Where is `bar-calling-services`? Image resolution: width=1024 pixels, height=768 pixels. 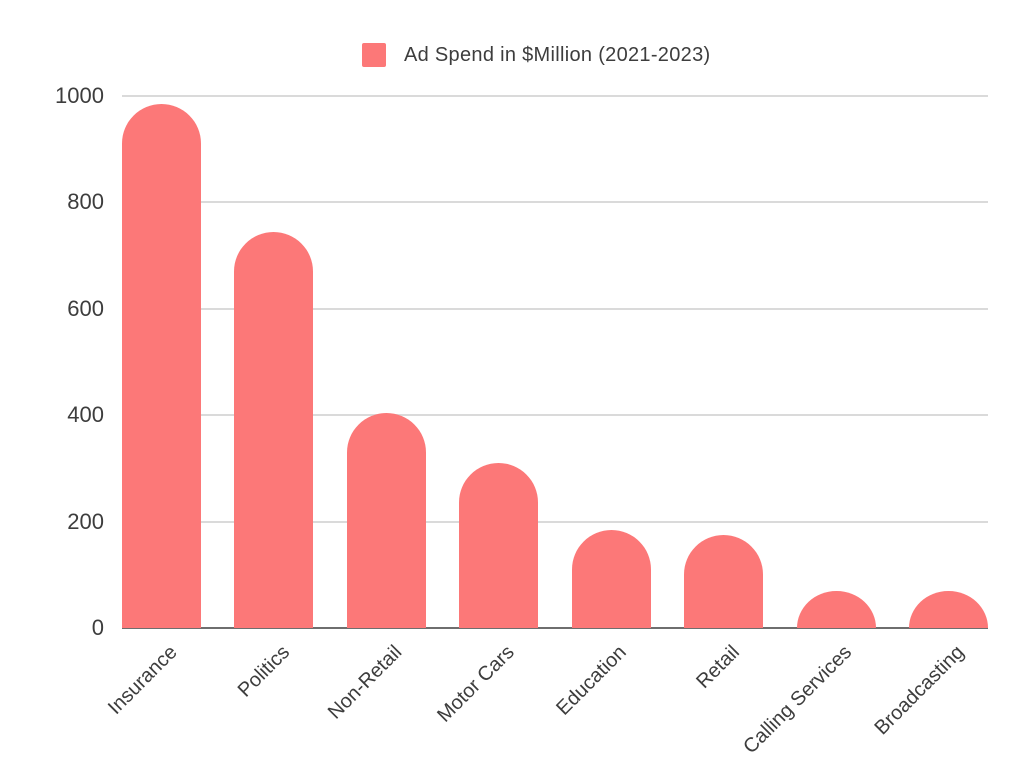
bar-calling-services is located at coordinates (836, 609).